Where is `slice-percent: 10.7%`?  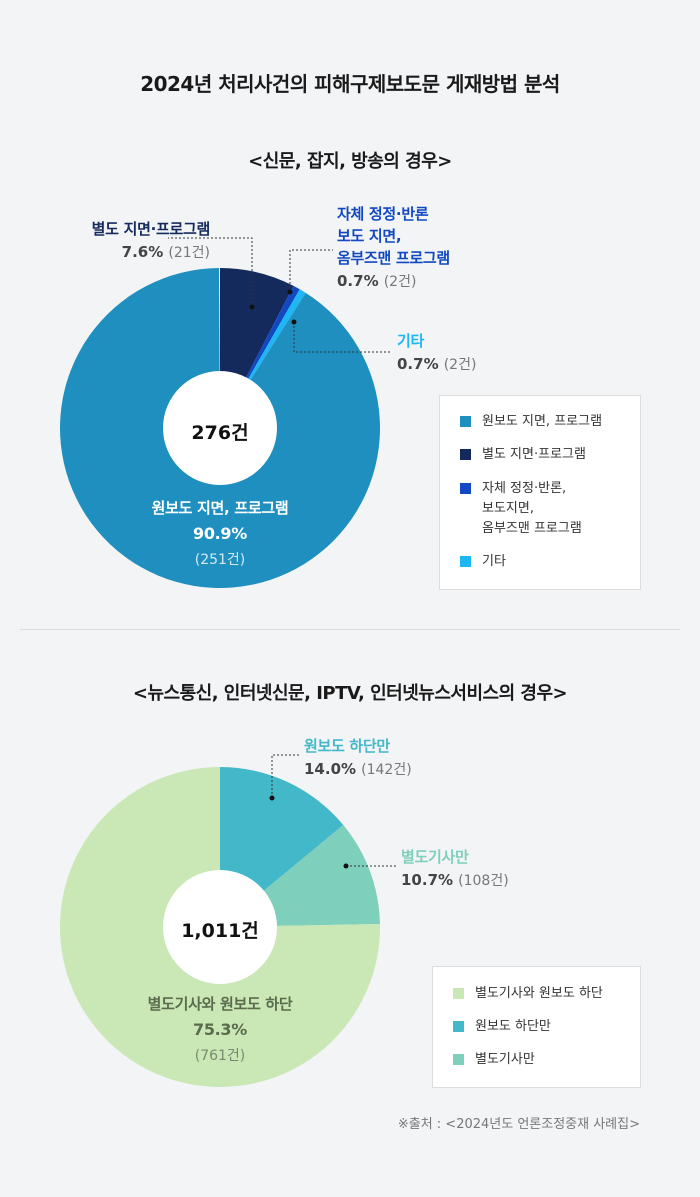 slice-percent: 10.7% is located at coordinates (427, 880).